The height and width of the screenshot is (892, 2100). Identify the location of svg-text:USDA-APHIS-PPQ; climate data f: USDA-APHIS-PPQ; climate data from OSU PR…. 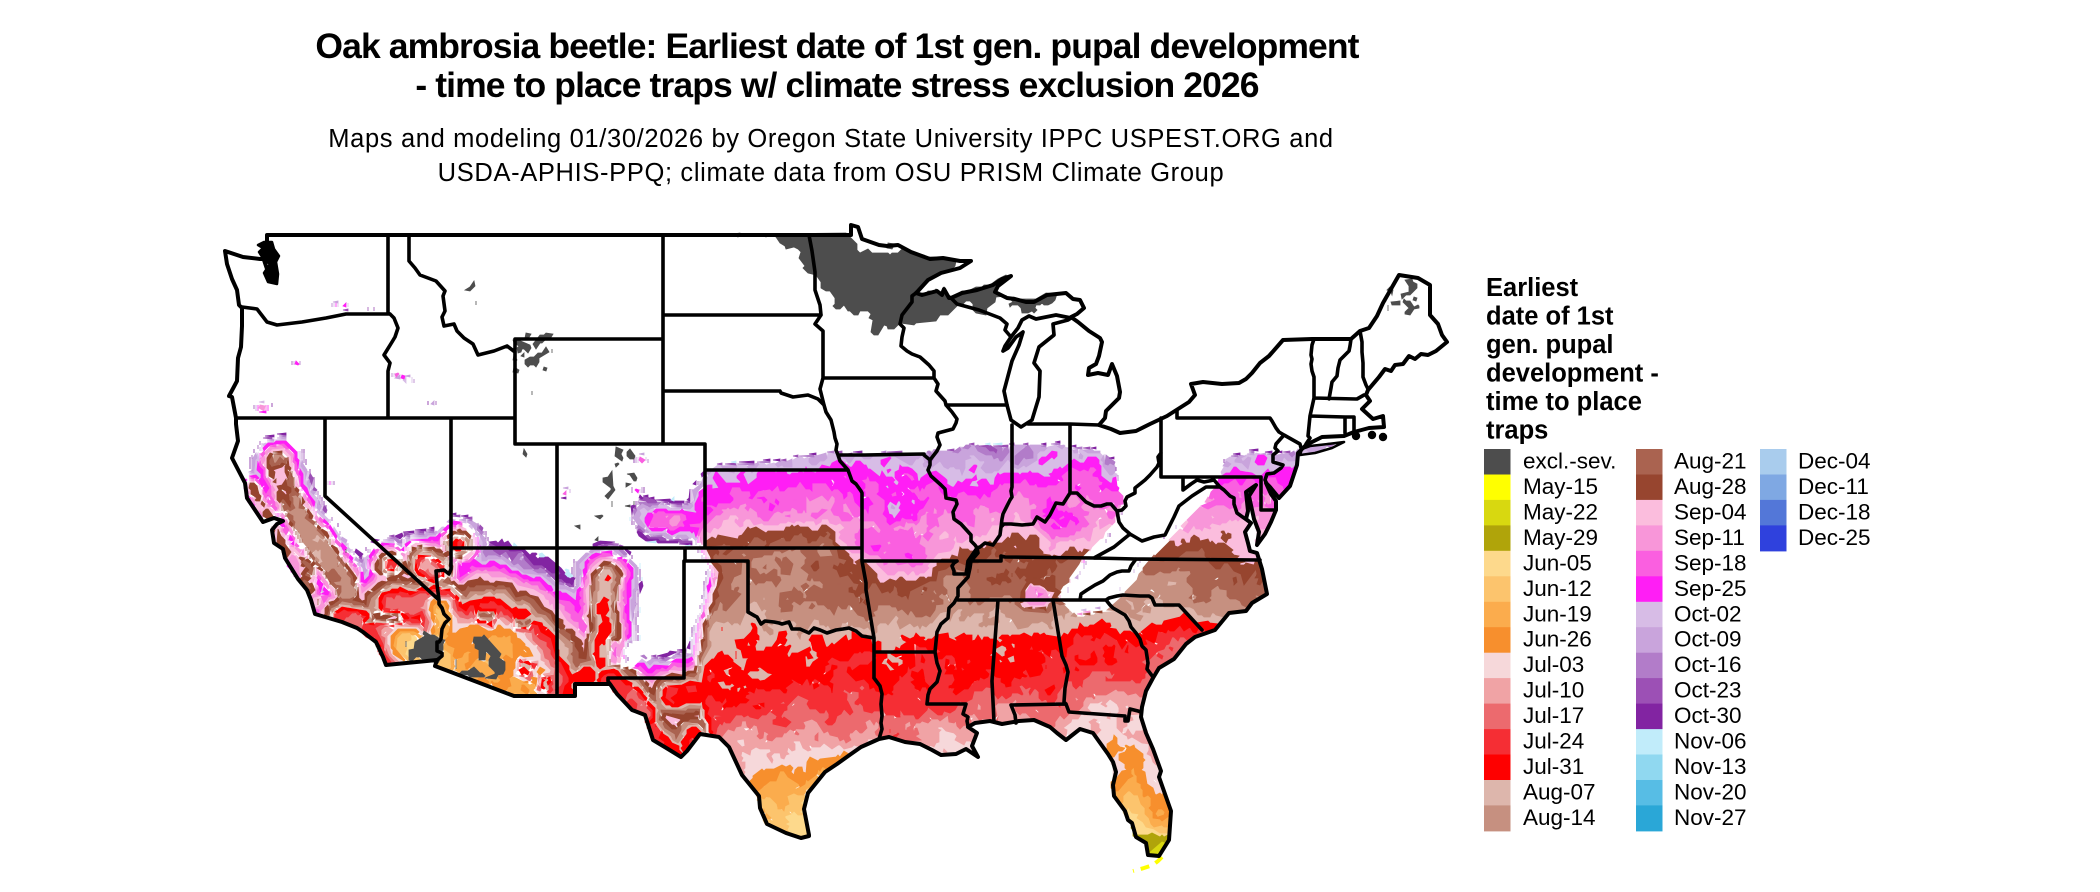
(831, 173).